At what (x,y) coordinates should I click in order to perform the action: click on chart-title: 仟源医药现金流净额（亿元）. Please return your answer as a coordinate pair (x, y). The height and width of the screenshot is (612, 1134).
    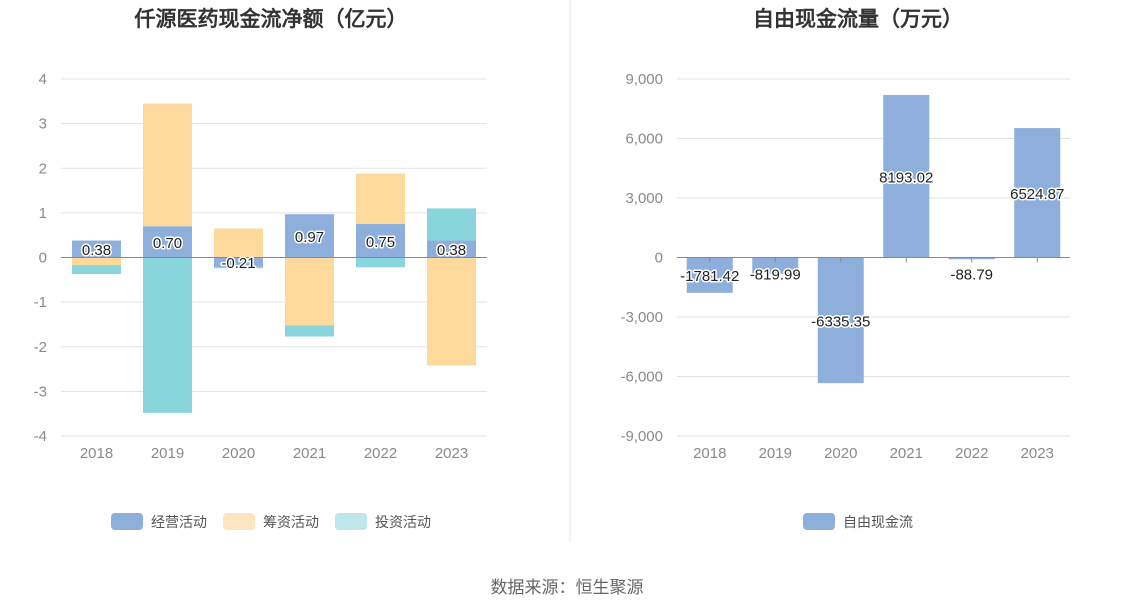
    Looking at the image, I should click on (271, 19).